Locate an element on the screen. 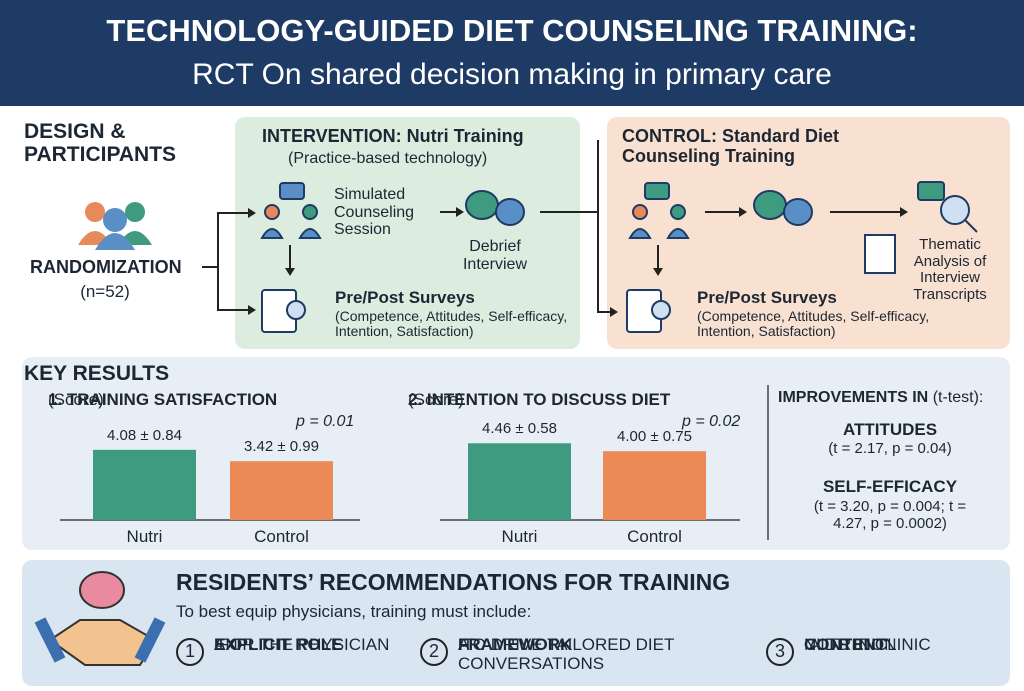  item-number: 2 is located at coordinates (433, 651).